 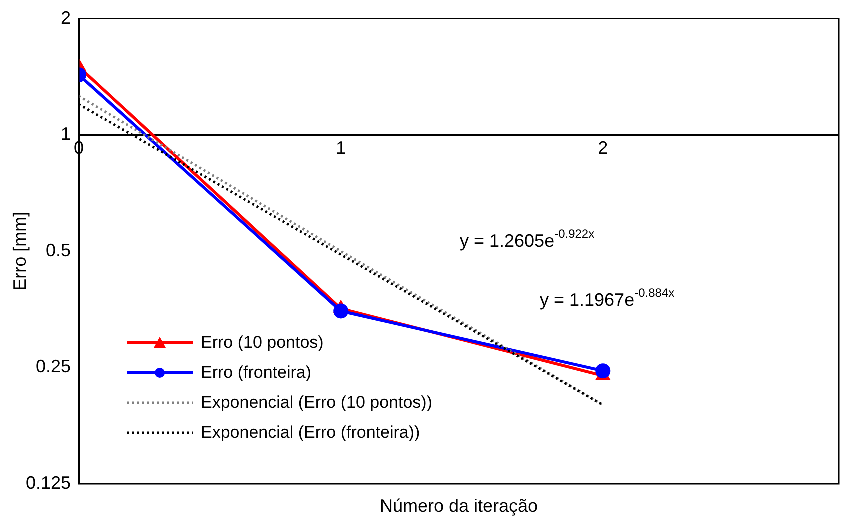 I want to click on x-axis-title: Número da iteração, so click(x=459, y=506).